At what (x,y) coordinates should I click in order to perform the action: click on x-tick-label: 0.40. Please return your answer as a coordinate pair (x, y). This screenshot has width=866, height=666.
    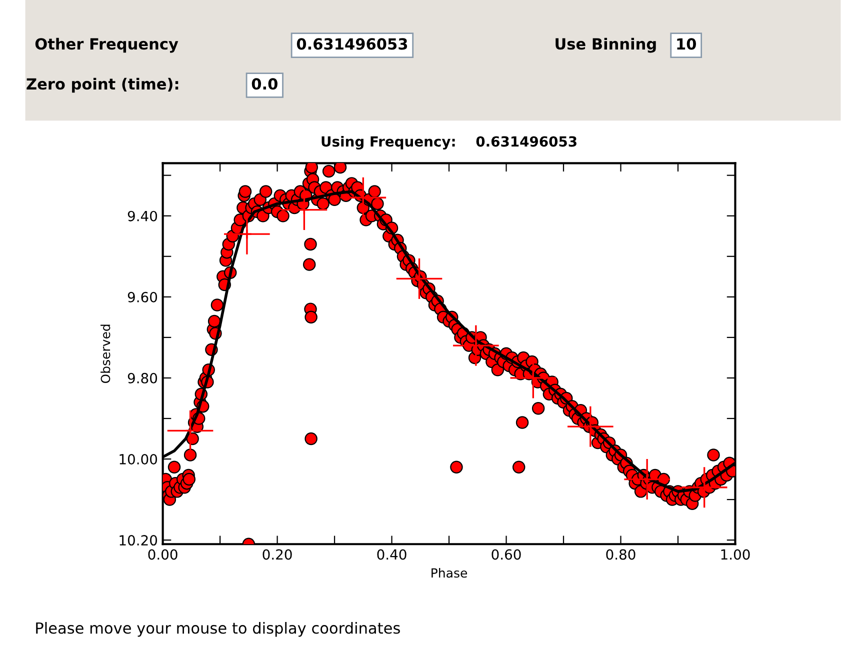
    Looking at the image, I should click on (391, 554).